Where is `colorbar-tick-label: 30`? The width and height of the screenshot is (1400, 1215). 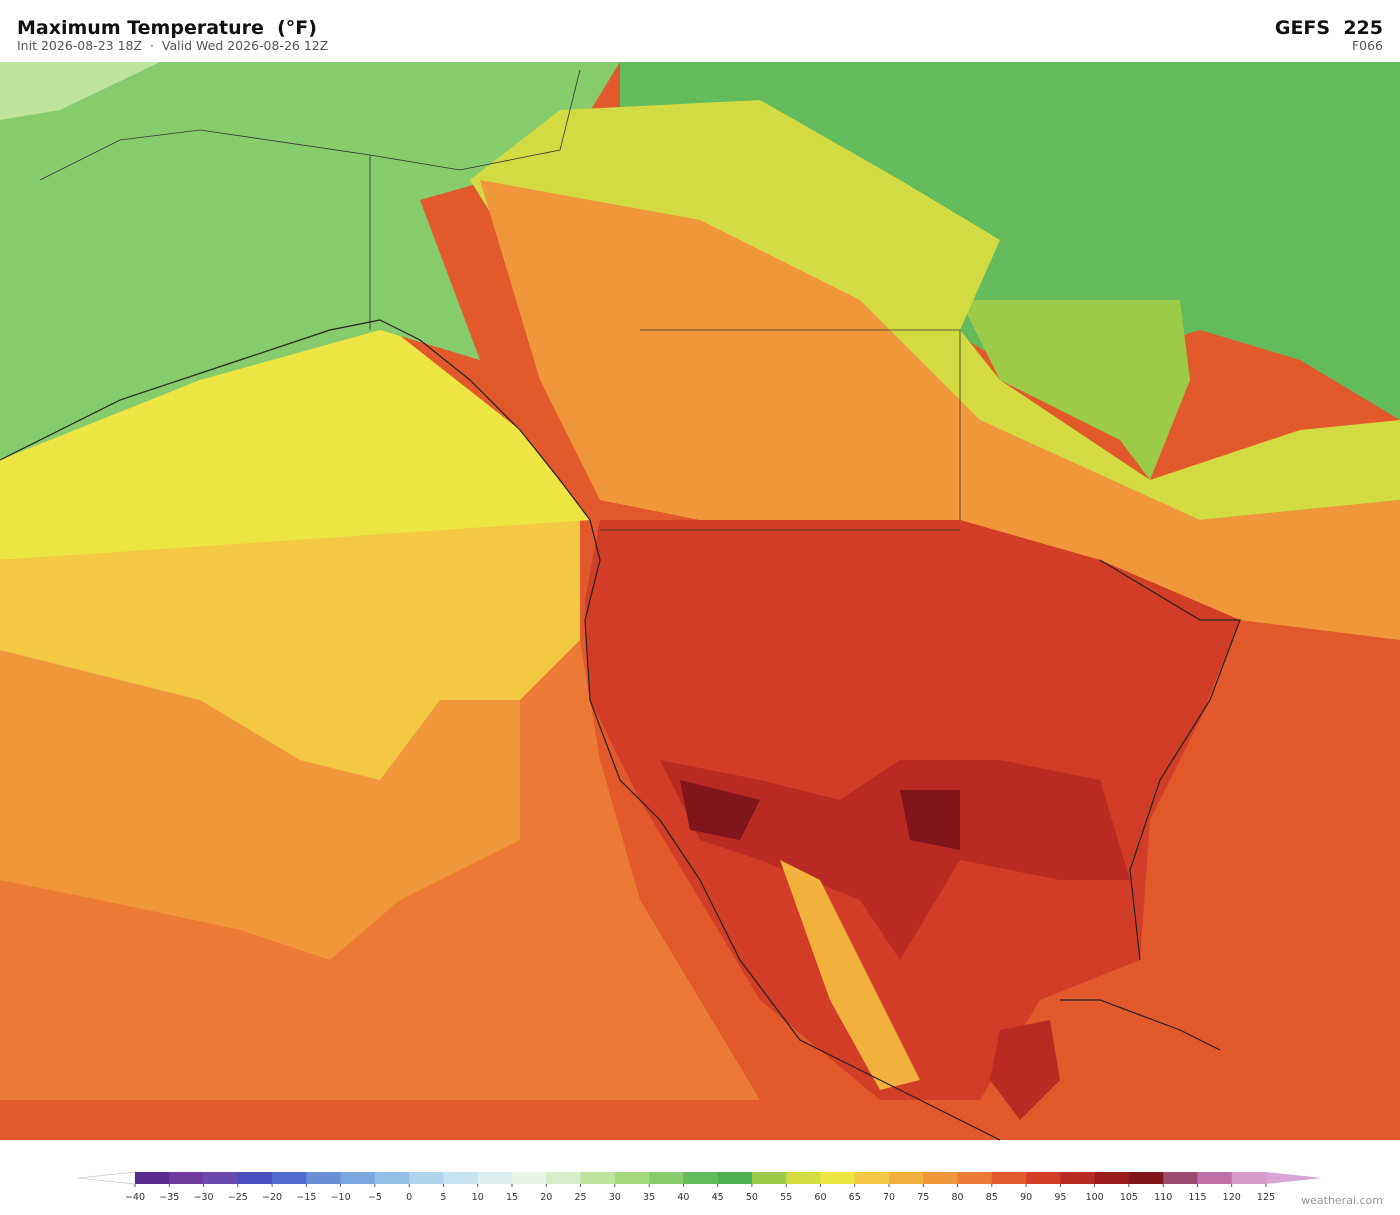 colorbar-tick-label: 30 is located at coordinates (615, 1197).